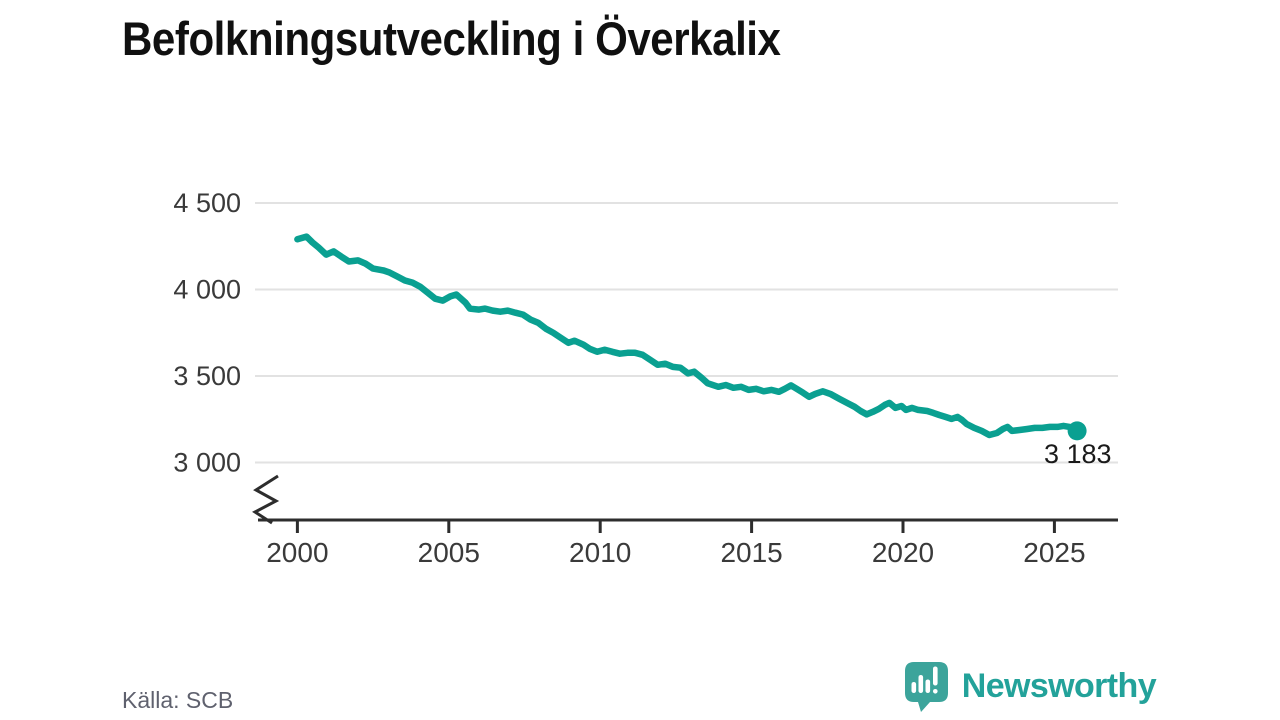 This screenshot has height=720, width=1280. I want to click on newsworthy-logo-text: Newsworthy, so click(1059, 686).